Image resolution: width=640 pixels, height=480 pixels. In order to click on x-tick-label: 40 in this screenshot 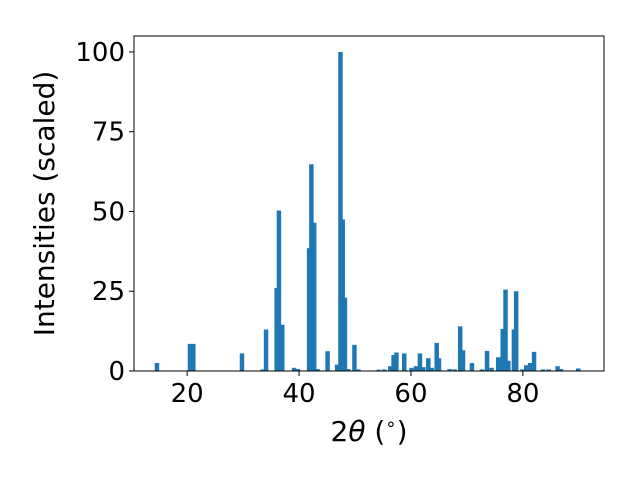, I will do `click(299, 394)`.